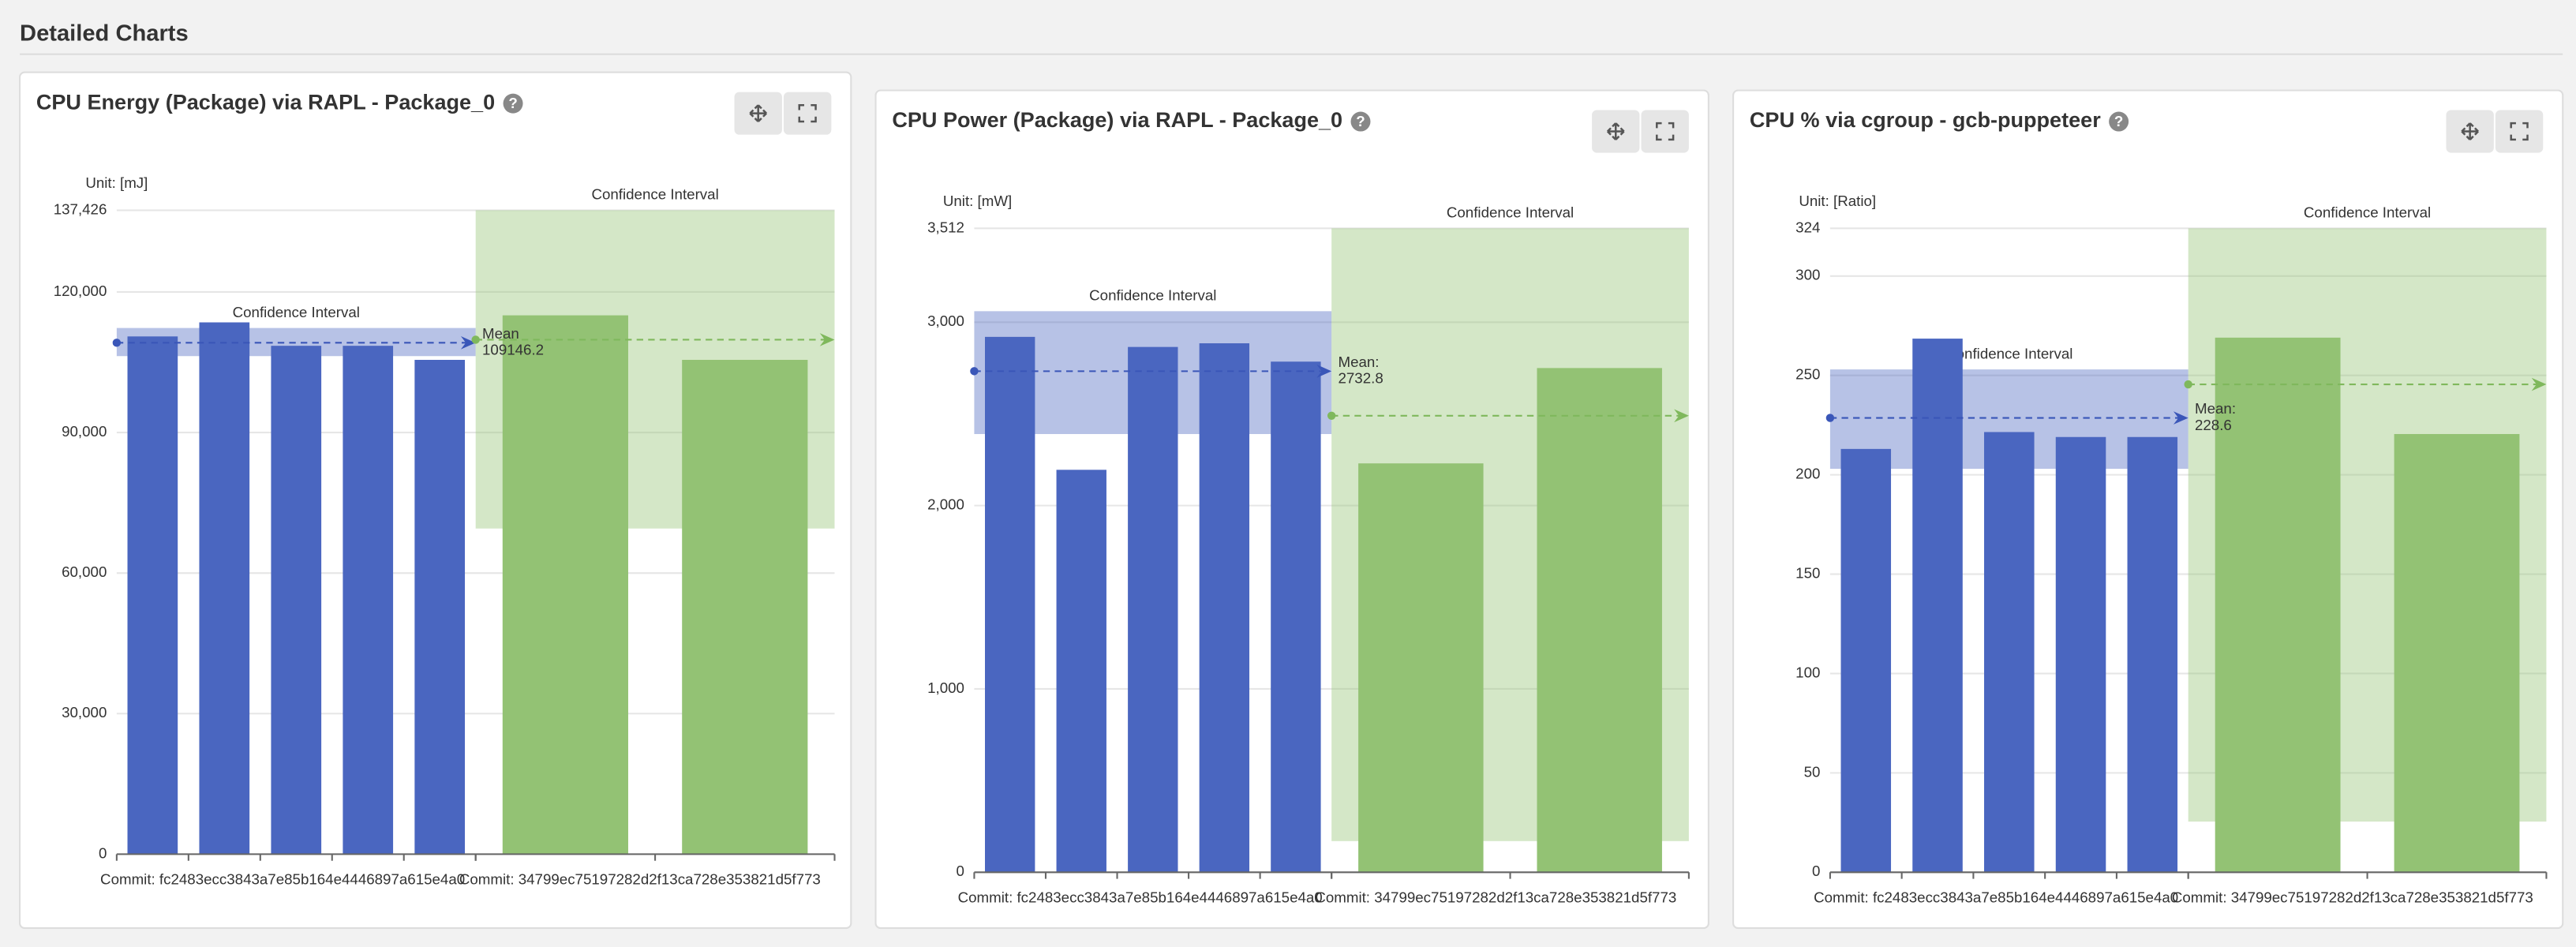 The height and width of the screenshot is (947, 2576). Describe the element at coordinates (104, 33) in the screenshot. I see `page-heading: Detailed Charts` at that location.